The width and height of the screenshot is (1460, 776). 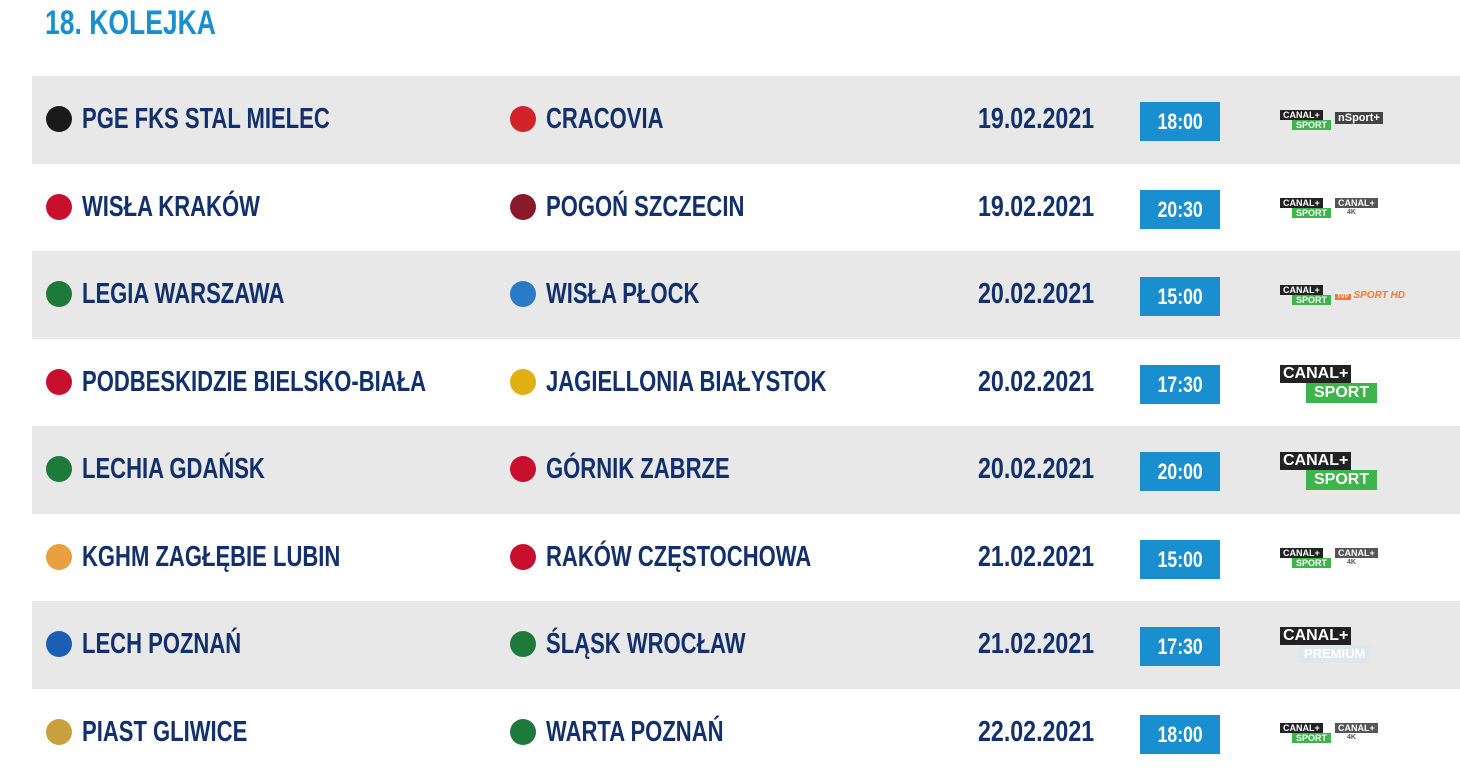 What do you see at coordinates (635, 732) in the screenshot?
I see `away-team-name: WARTA POZNAŃ` at bounding box center [635, 732].